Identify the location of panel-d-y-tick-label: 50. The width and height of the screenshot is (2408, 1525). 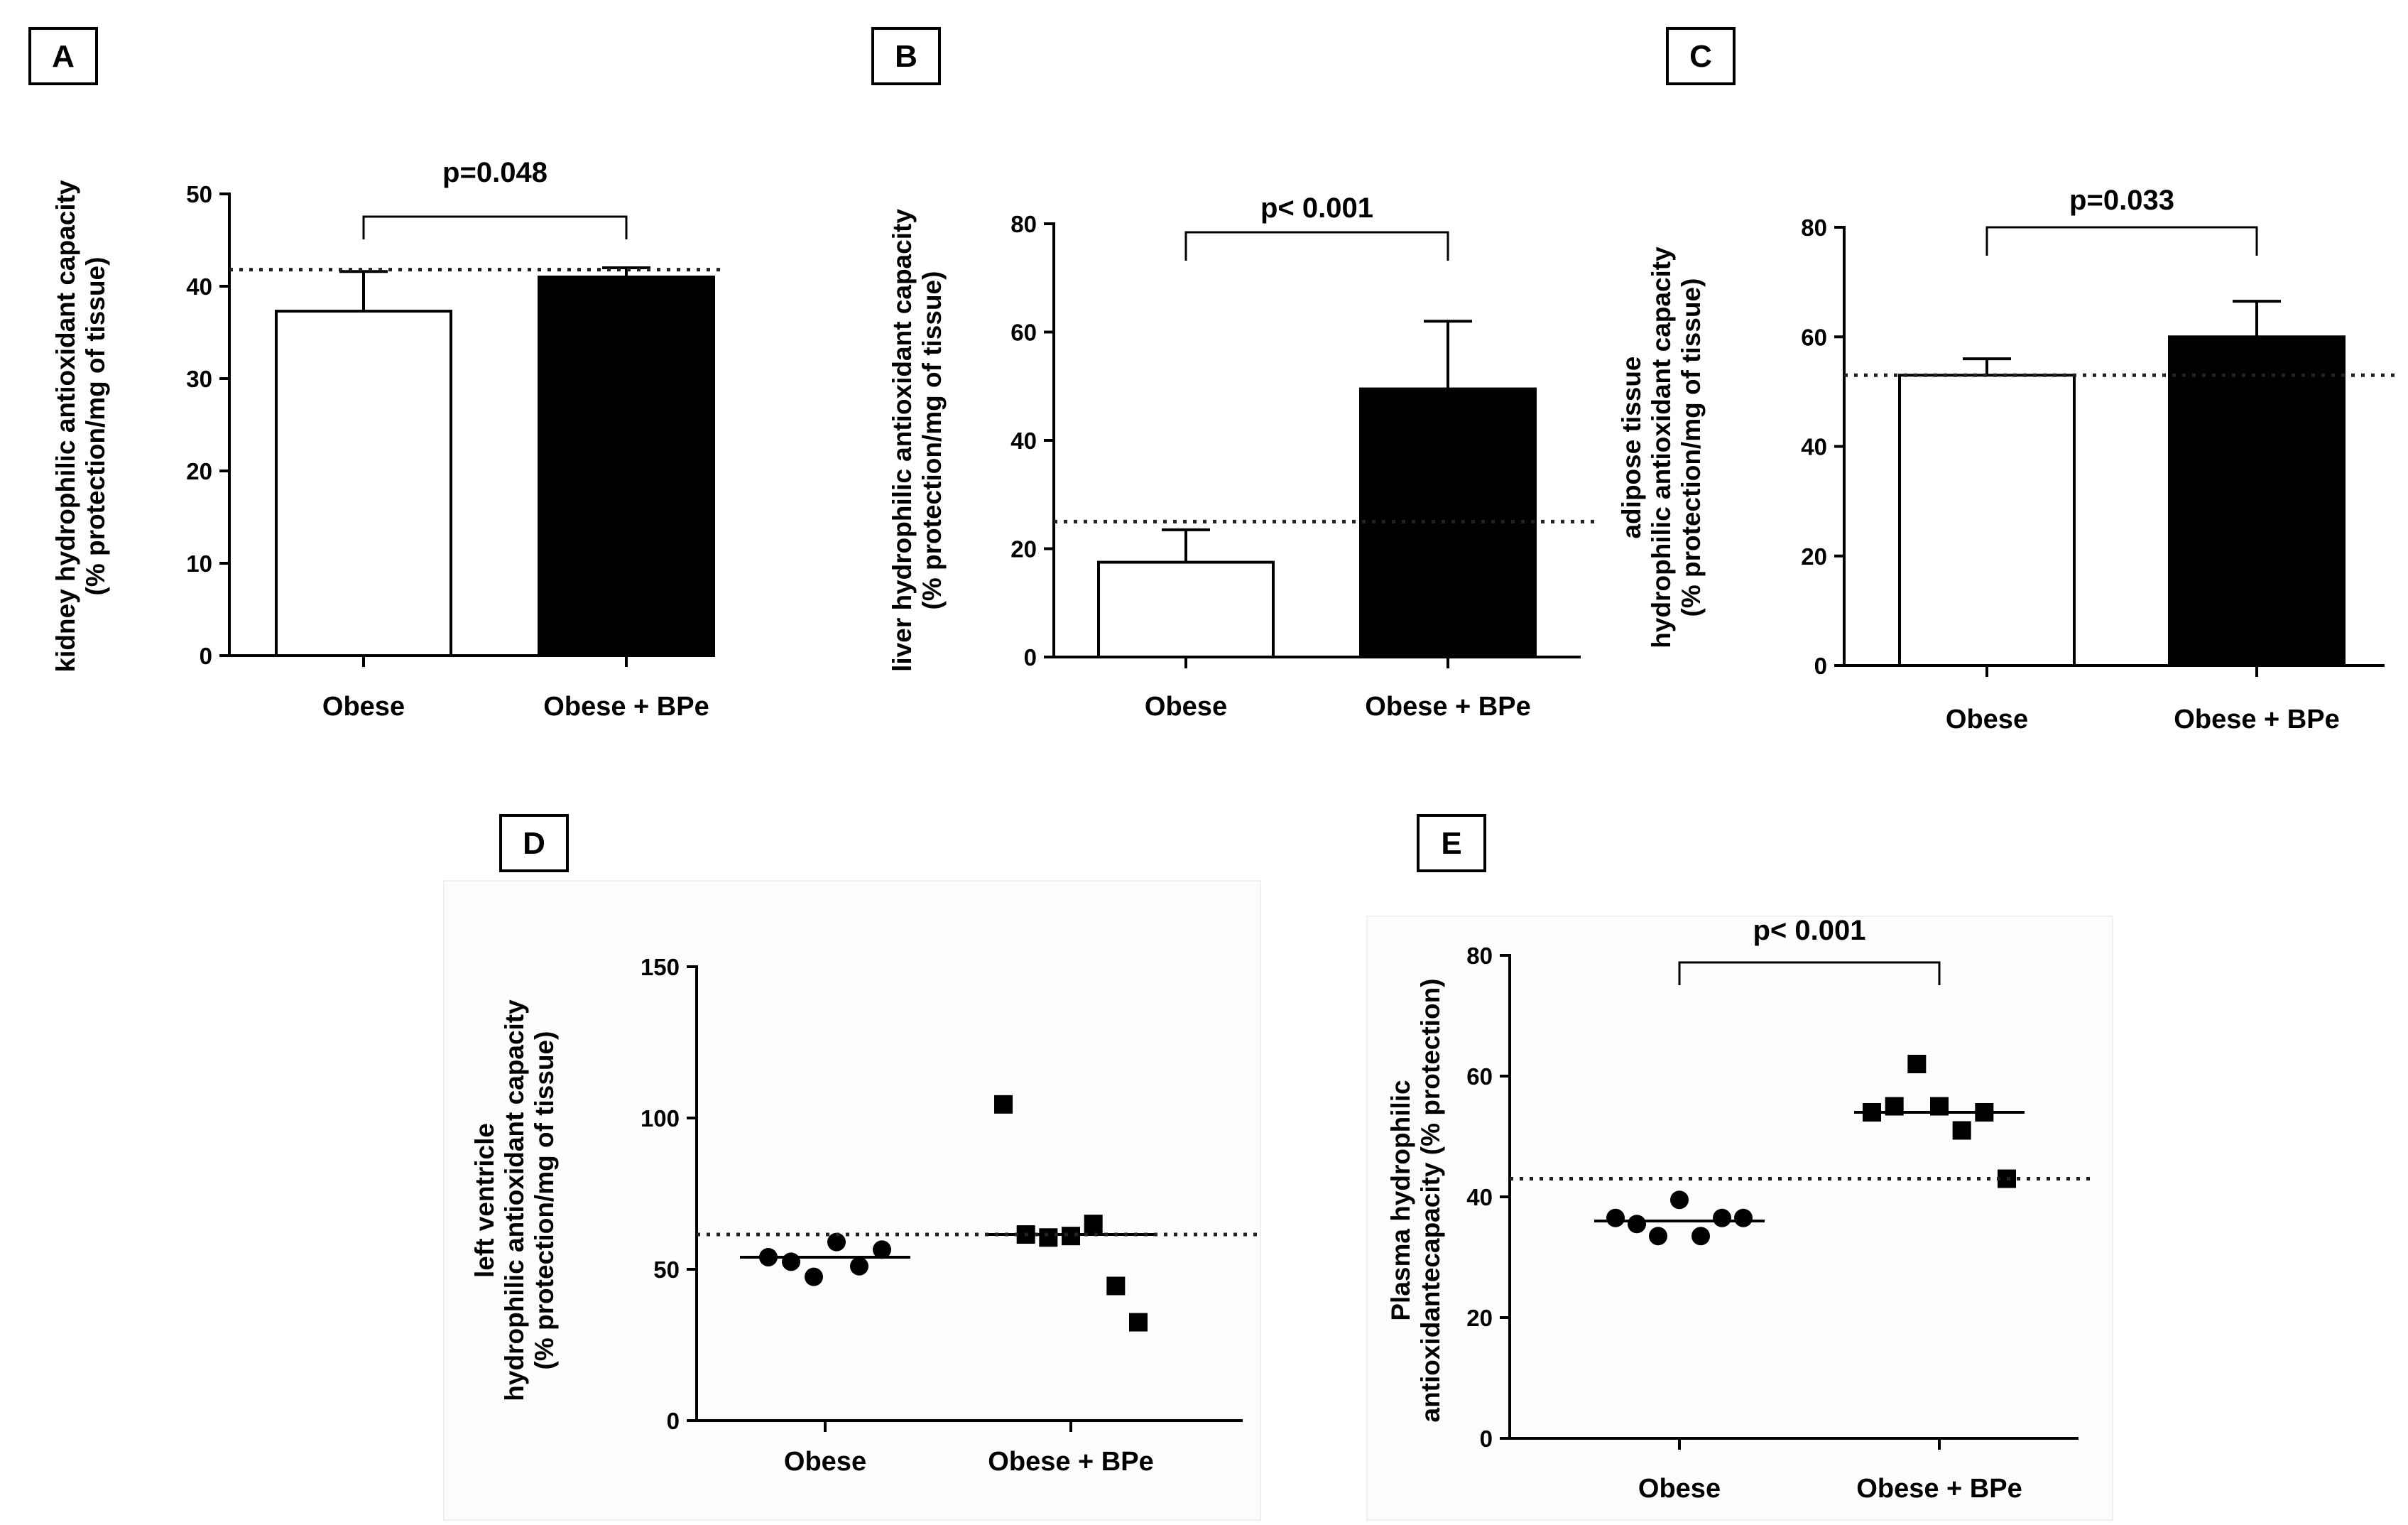
(666, 1270).